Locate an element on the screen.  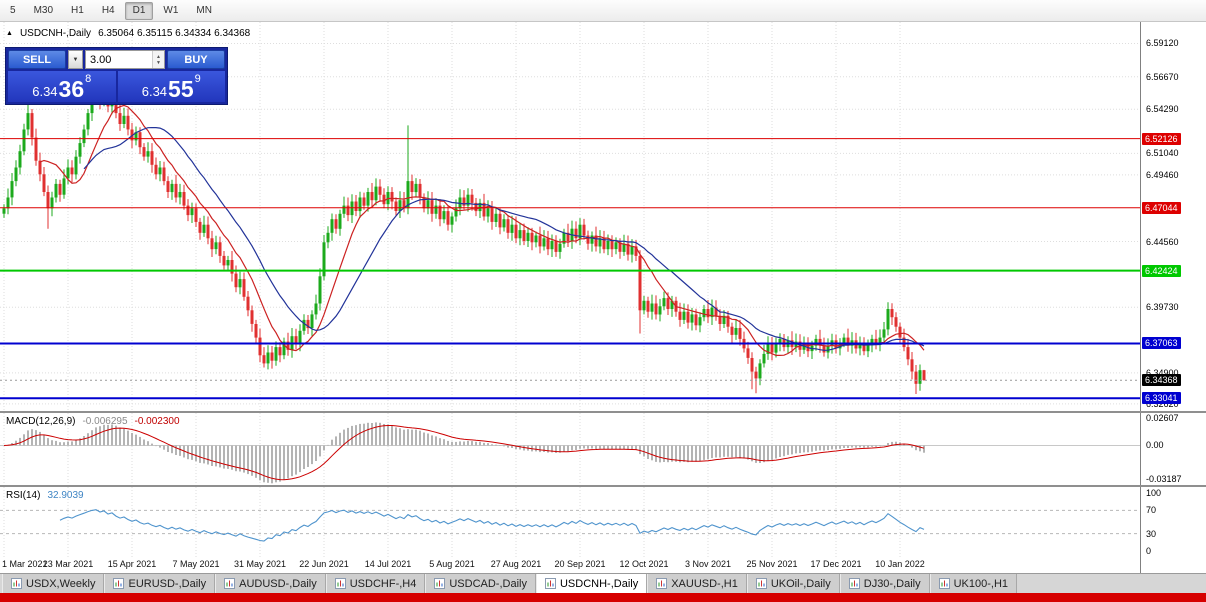
time-label: 17 Dec 2021 is located at coordinates (836, 564).